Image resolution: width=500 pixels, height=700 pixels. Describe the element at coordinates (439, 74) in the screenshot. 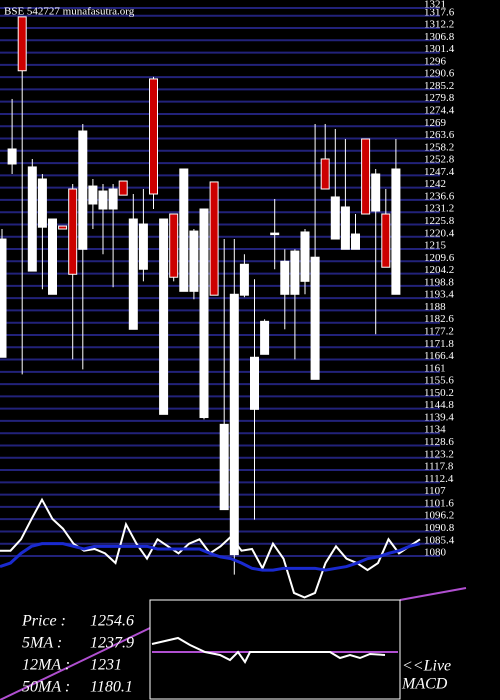

I see `y-tick-label: 1290.6` at that location.